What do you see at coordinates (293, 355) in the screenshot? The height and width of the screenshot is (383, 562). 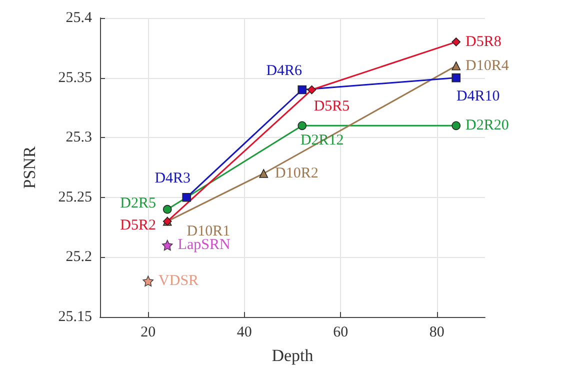 I see `x-axis-title: Depth` at bounding box center [293, 355].